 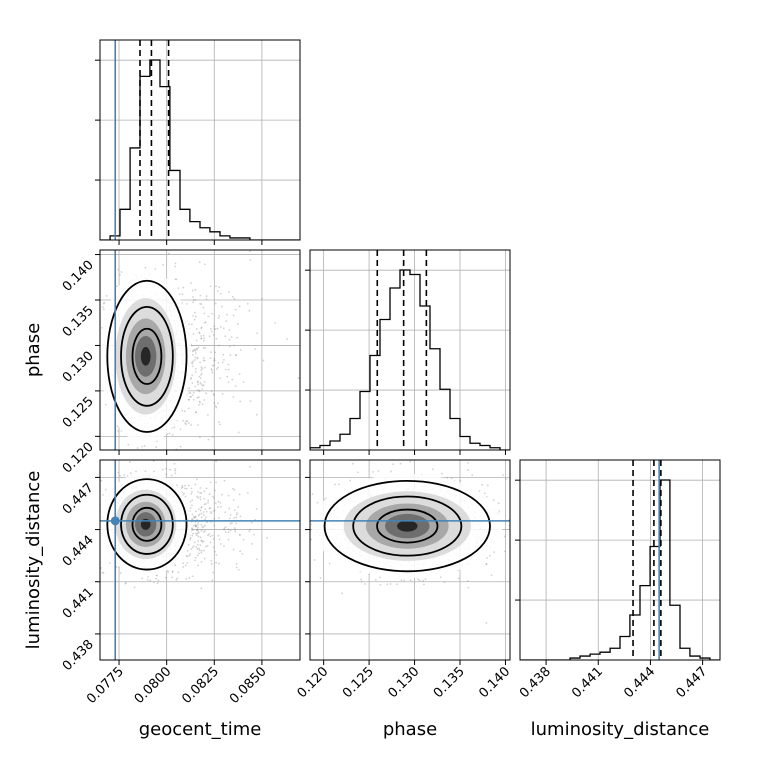 I want to click on hist-panel-phase, so click(x=408, y=350).